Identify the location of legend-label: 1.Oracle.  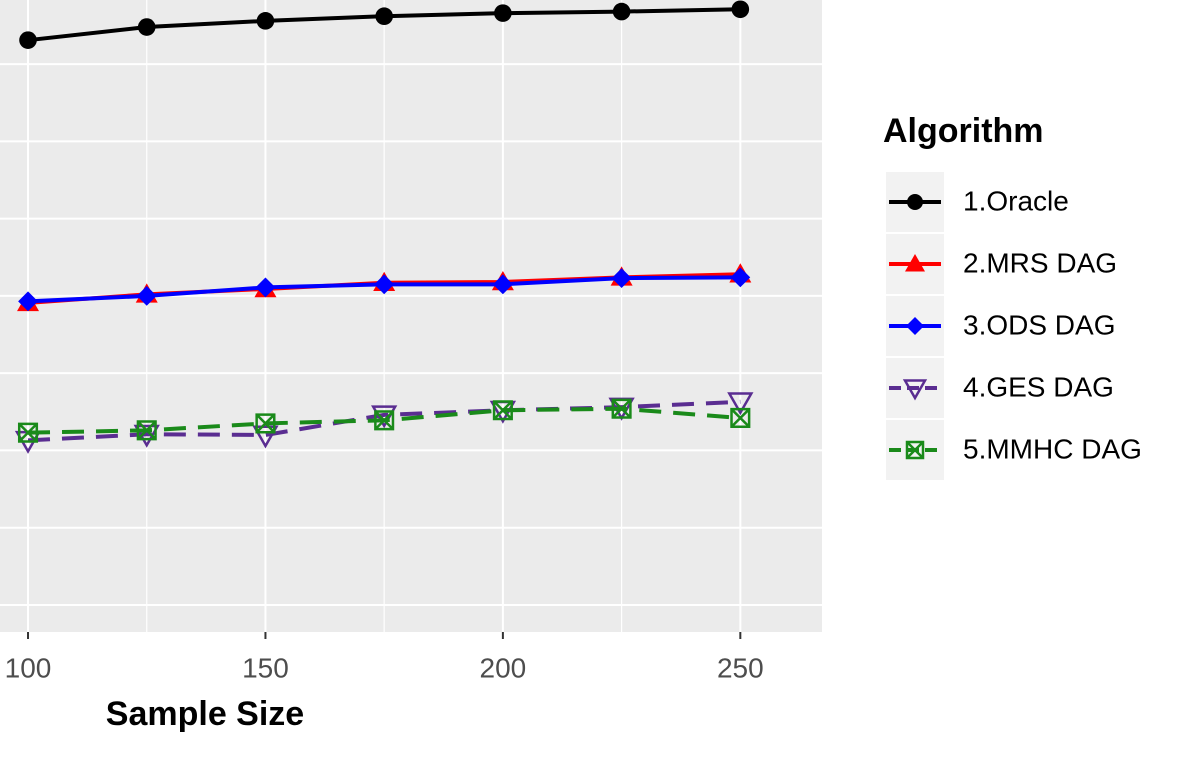
(1016, 200).